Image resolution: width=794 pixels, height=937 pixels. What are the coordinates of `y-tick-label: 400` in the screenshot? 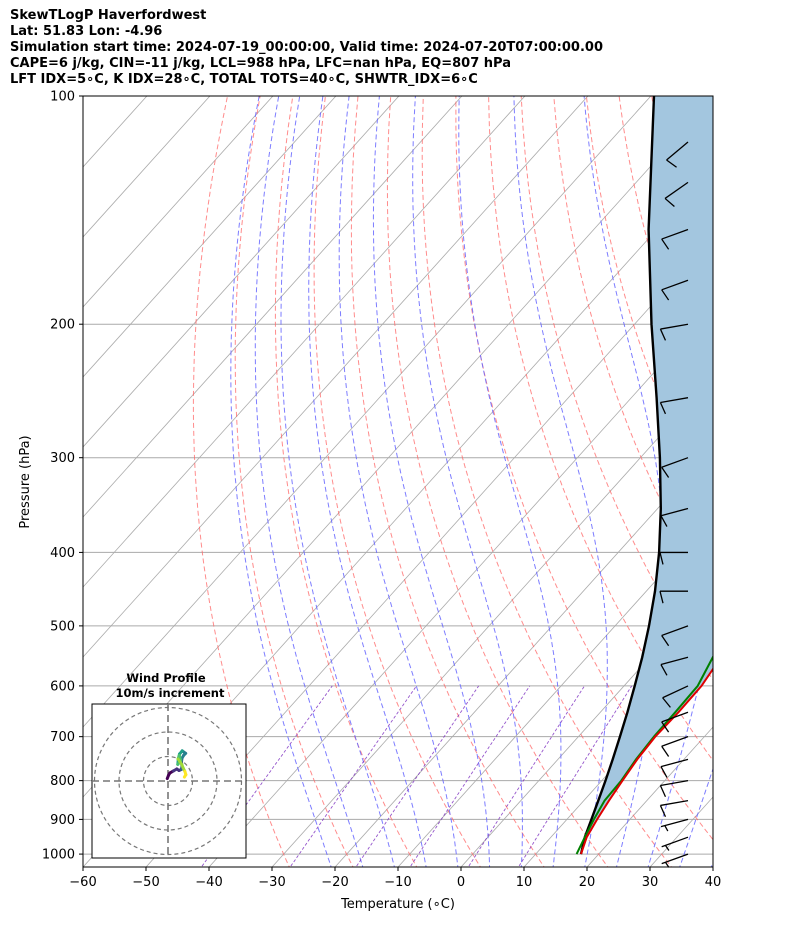 It's located at (62, 553).